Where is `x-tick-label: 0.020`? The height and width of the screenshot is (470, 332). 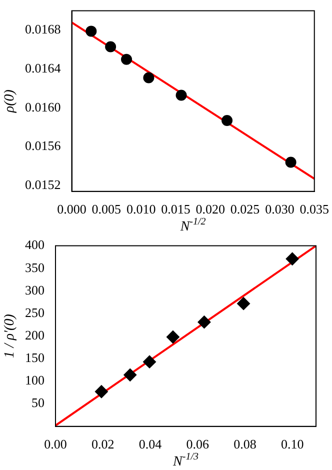 x-tick-label: 0.020 is located at coordinates (211, 209).